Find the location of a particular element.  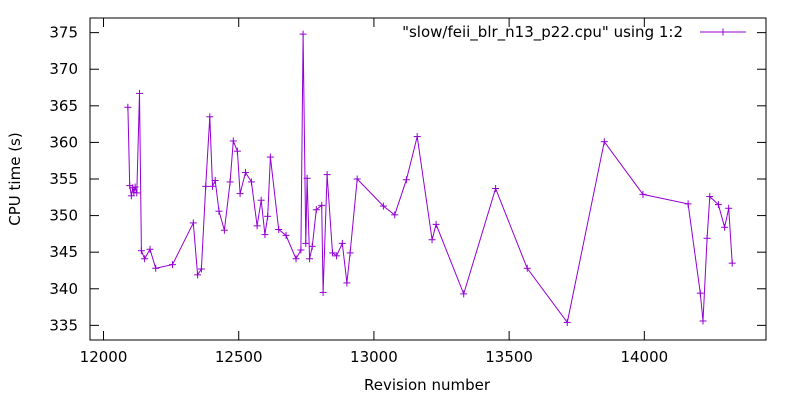

y-tick-label: 340 is located at coordinates (63, 289).